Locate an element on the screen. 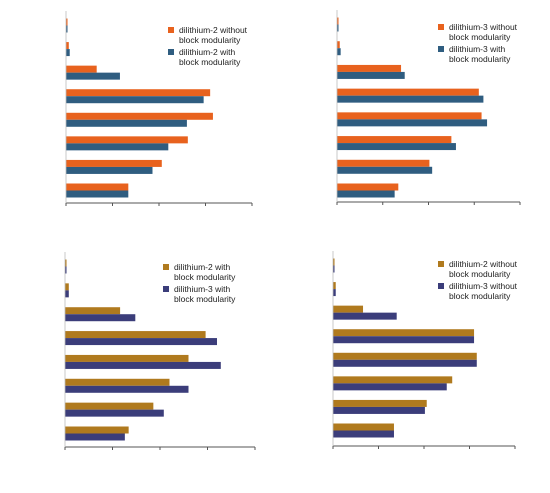 This screenshot has width=550, height=493. bar-a-s1-2000 is located at coordinates (67, 46).